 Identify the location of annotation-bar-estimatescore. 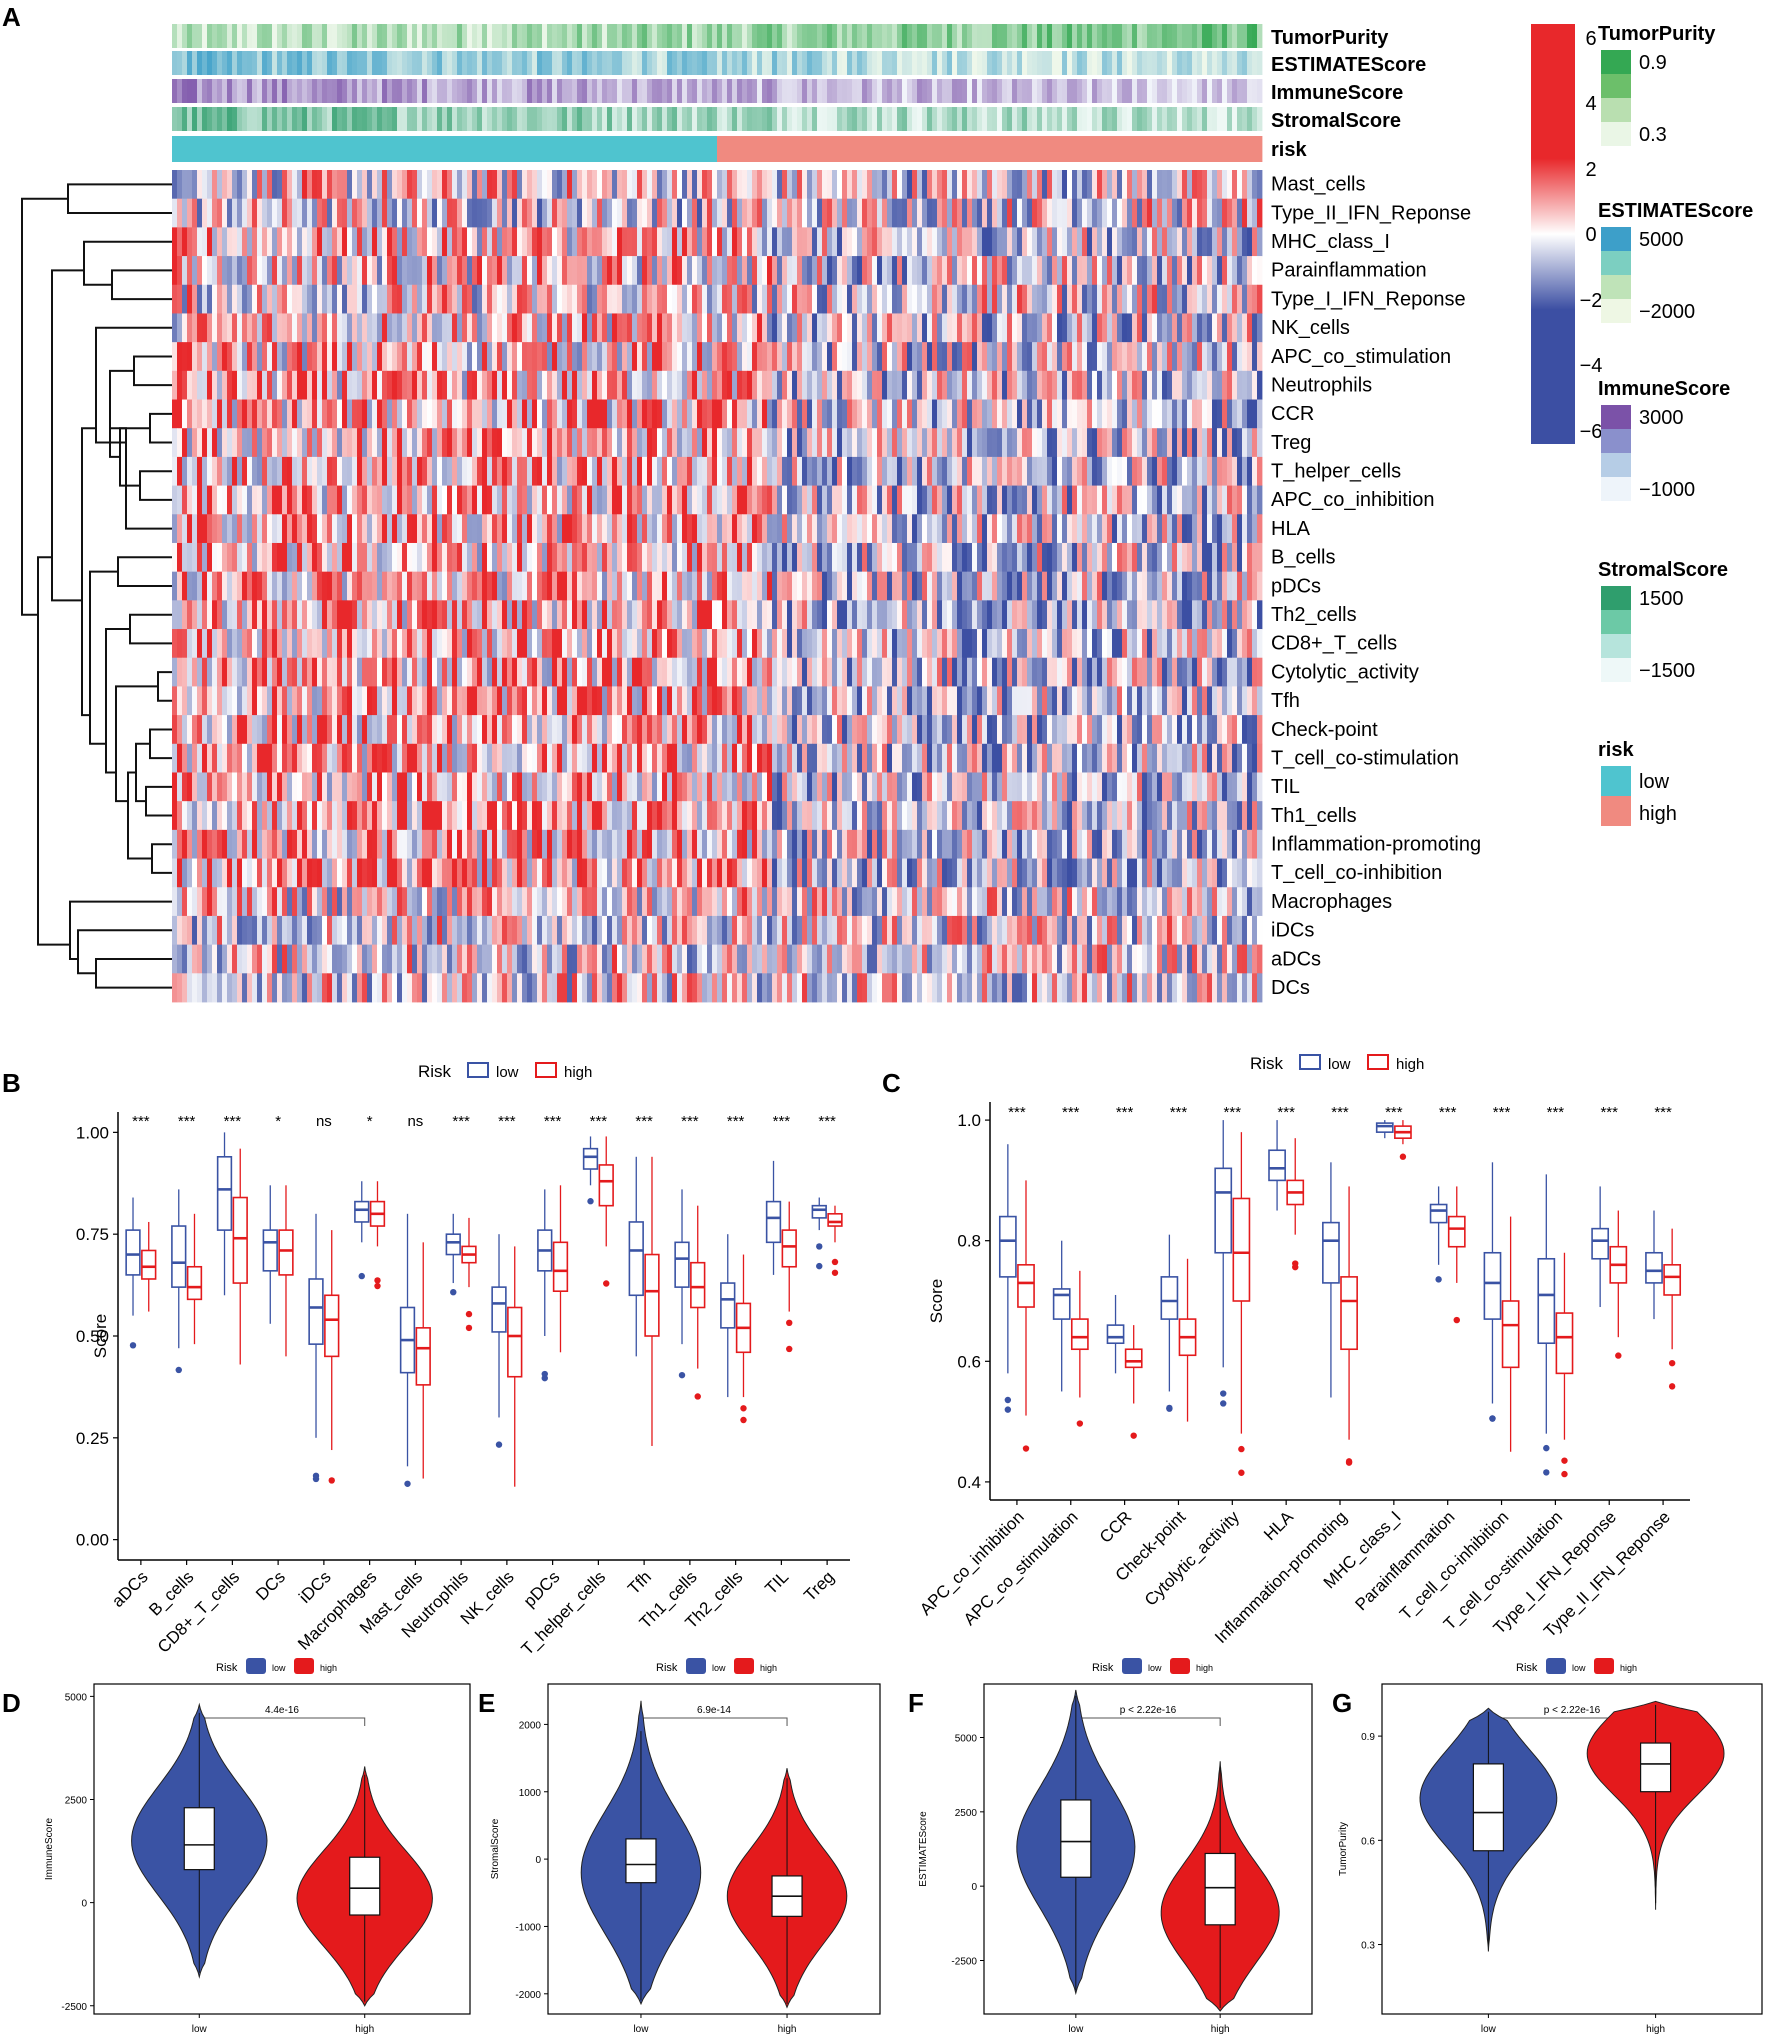
(717, 63).